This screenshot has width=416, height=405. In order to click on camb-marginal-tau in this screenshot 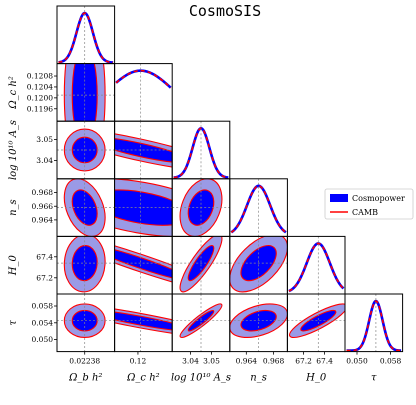, I will do `click(374, 326)`.